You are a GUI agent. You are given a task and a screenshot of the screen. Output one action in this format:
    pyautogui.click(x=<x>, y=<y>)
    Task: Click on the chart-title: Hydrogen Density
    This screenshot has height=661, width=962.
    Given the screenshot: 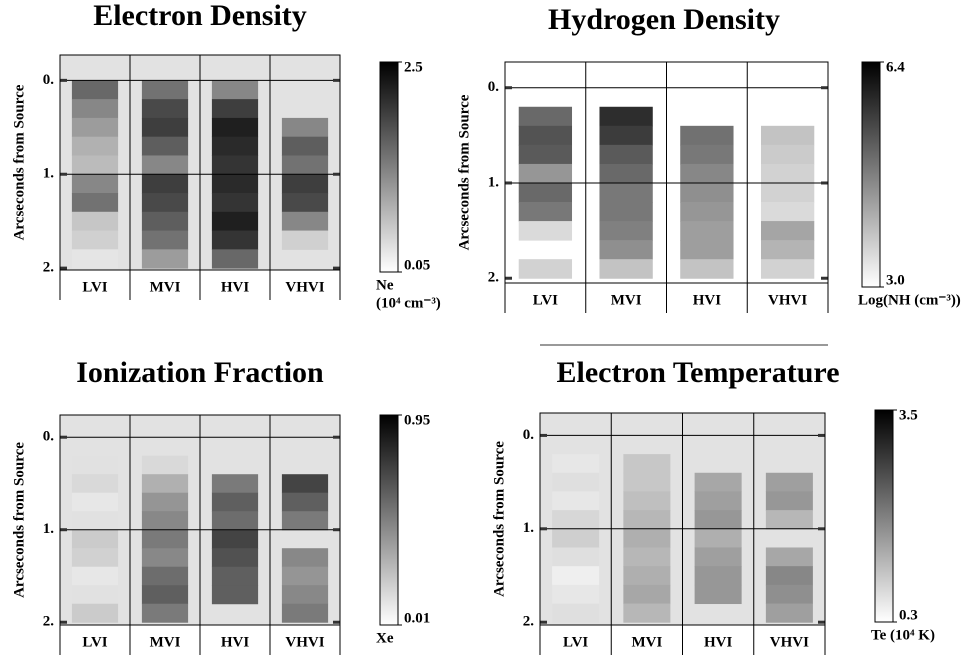 What is the action you would take?
    pyautogui.click(x=664, y=19)
    